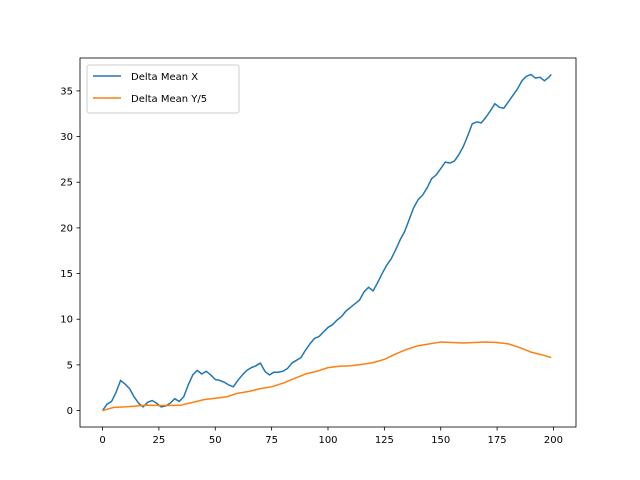 Image resolution: width=640 pixels, height=480 pixels. I want to click on y-tick-label: 35, so click(66, 91).